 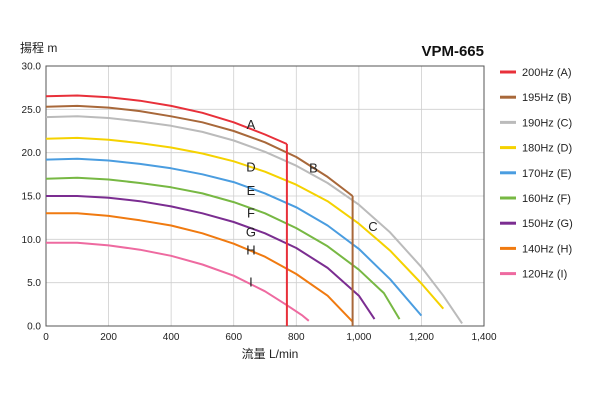 I want to click on legend-label: 170Hz (E), so click(x=547, y=174).